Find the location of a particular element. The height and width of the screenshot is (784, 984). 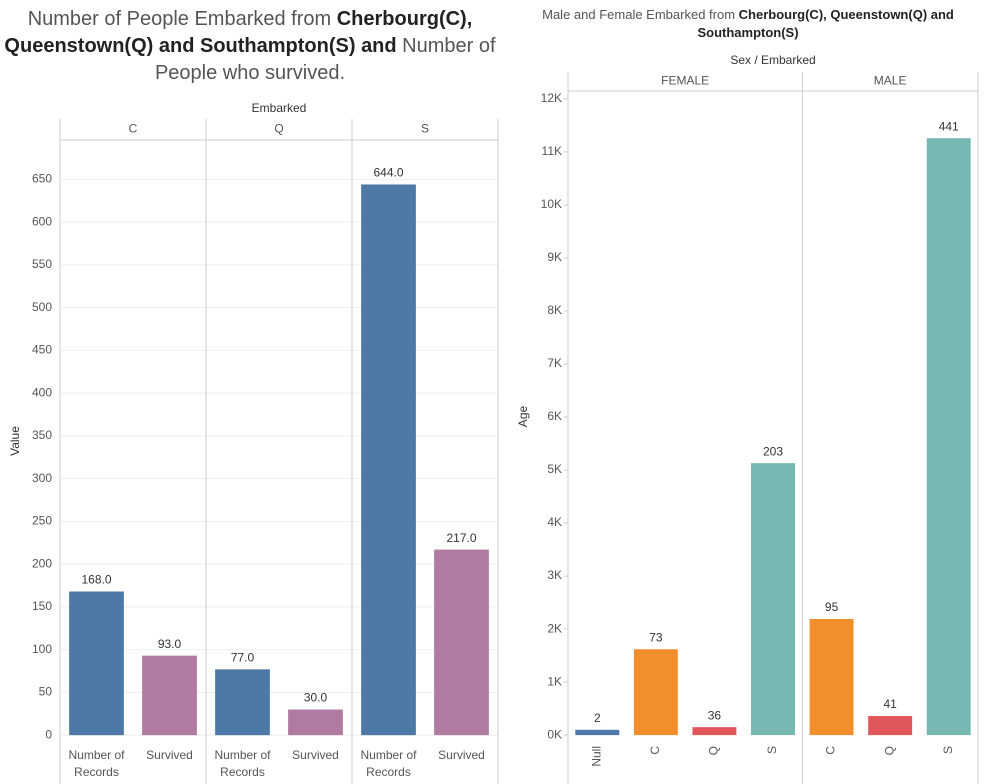

y-tick-label: 8K is located at coordinates (554, 310).